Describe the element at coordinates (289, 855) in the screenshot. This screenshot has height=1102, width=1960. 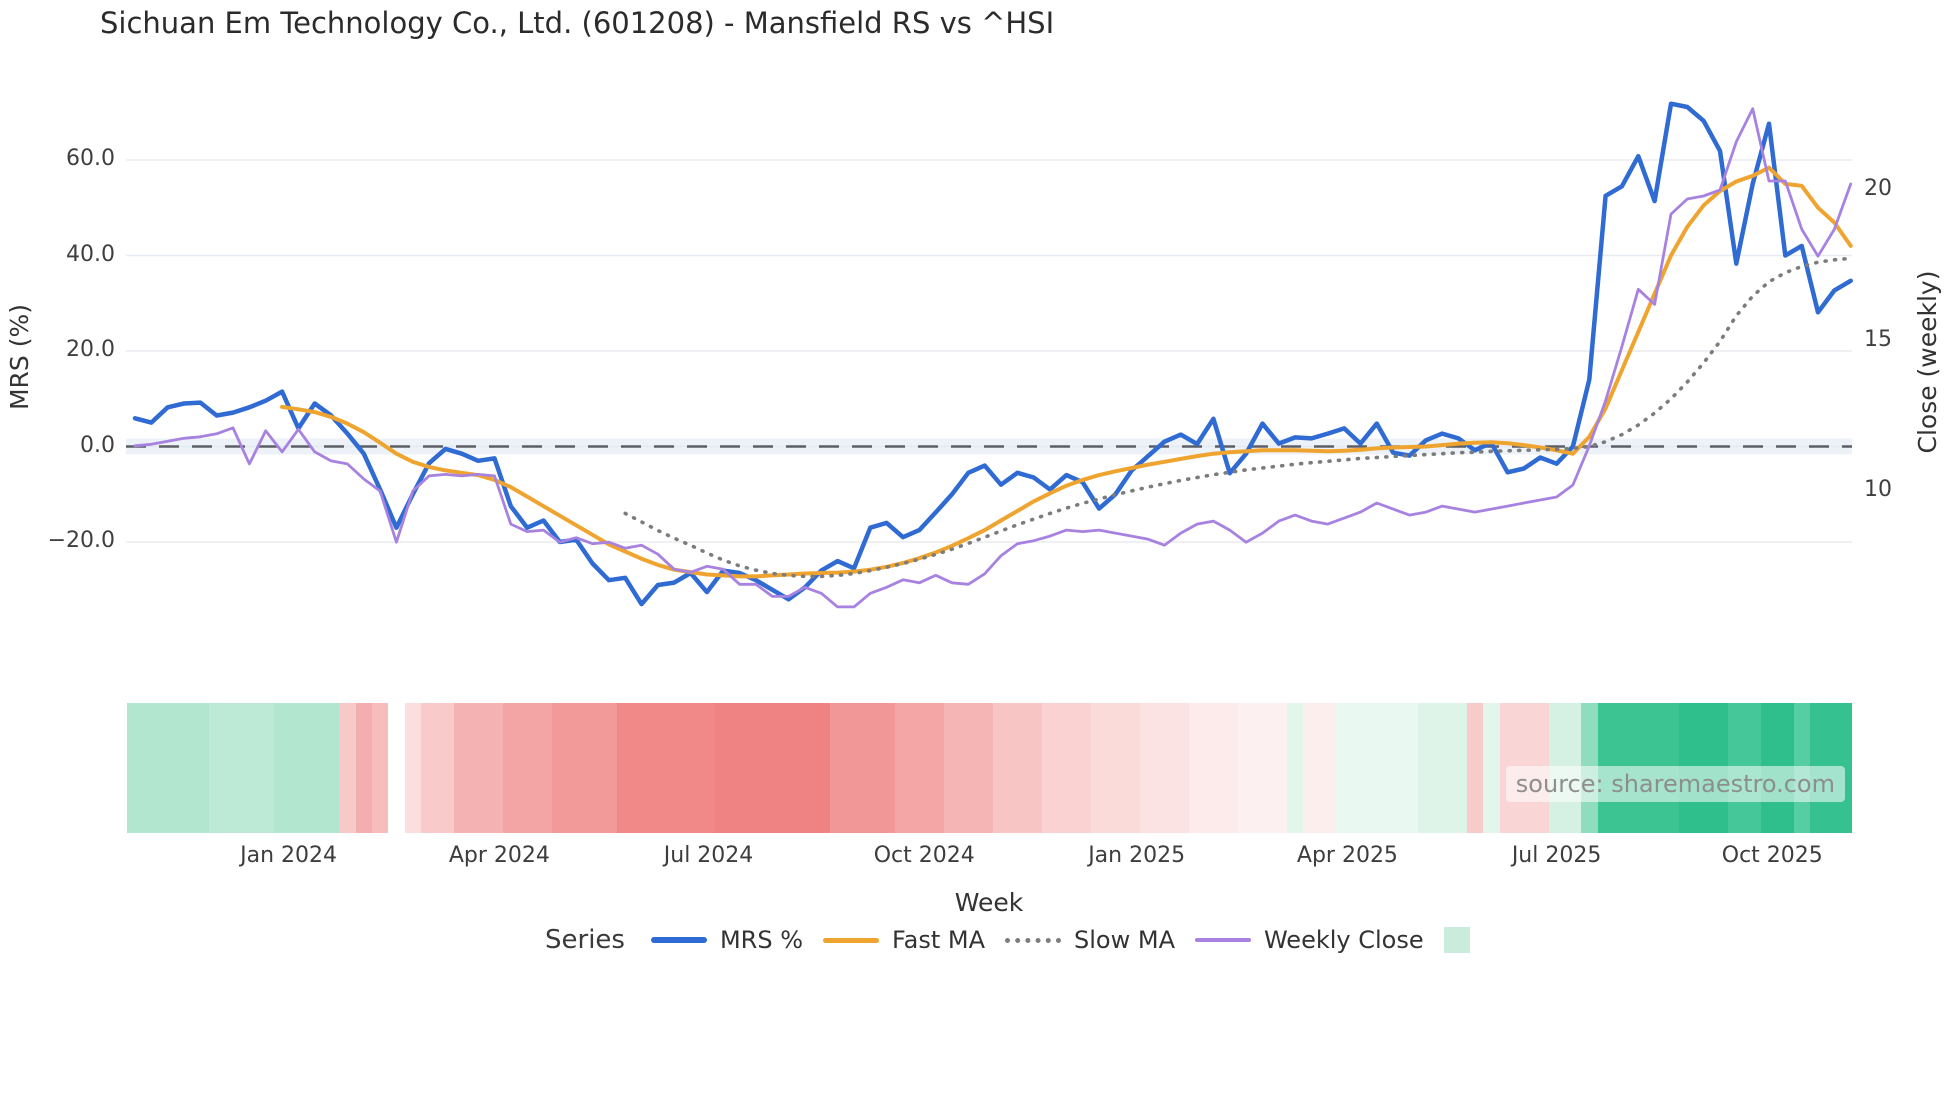
I see `x-axis-tick-label: Jan 2024` at that location.